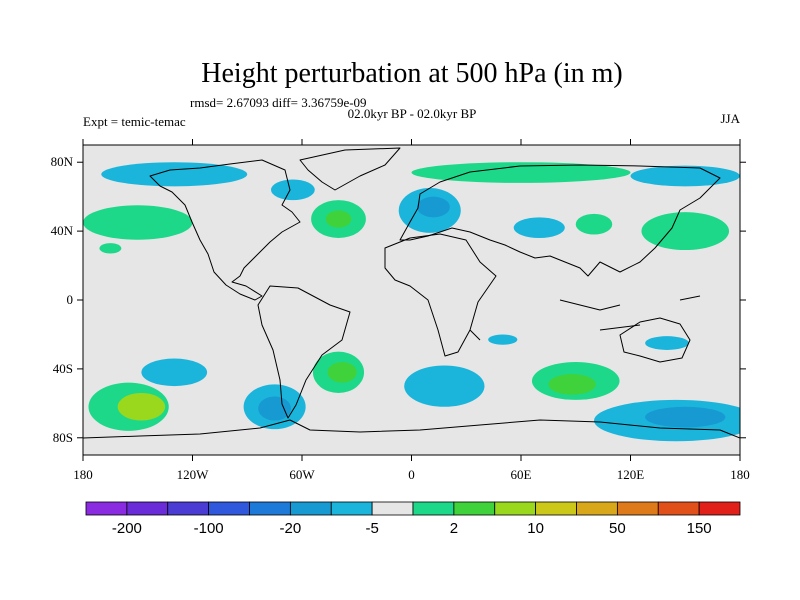  What do you see at coordinates (411, 73) in the screenshot?
I see `map-title: Height perturbation at 500 hPa (in m)` at bounding box center [411, 73].